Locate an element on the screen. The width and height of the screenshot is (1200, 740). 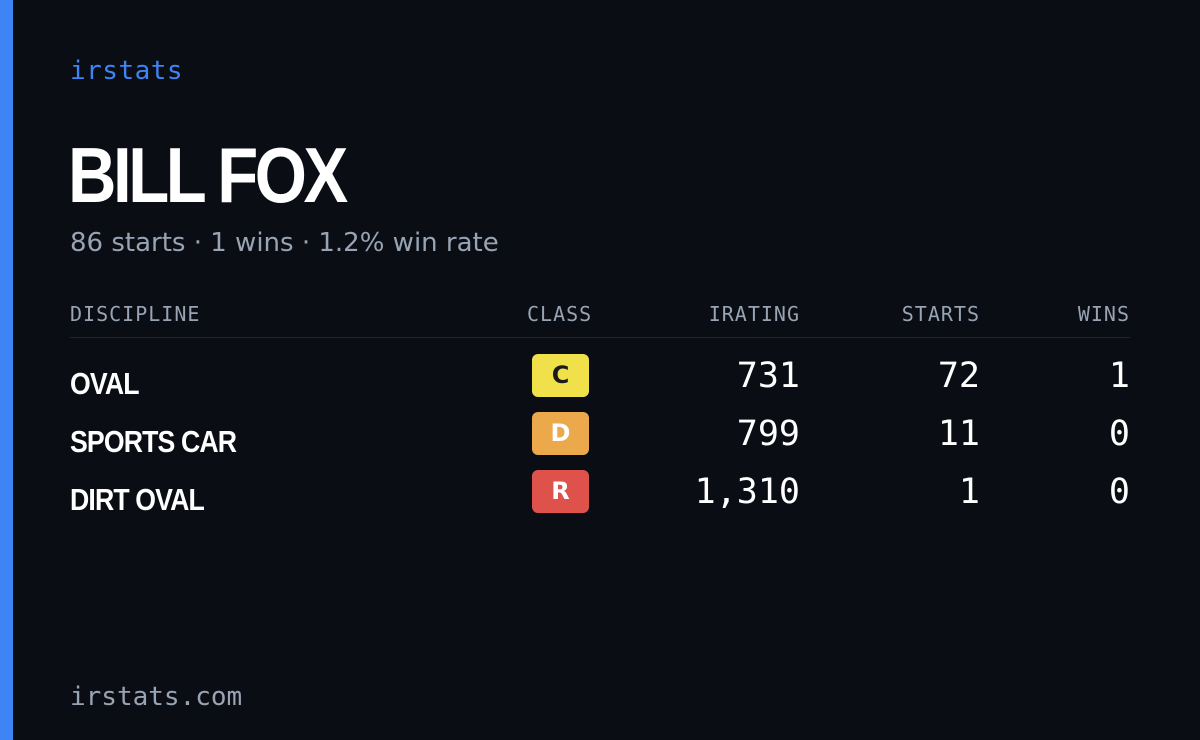
class-badge: R is located at coordinates (560, 491).